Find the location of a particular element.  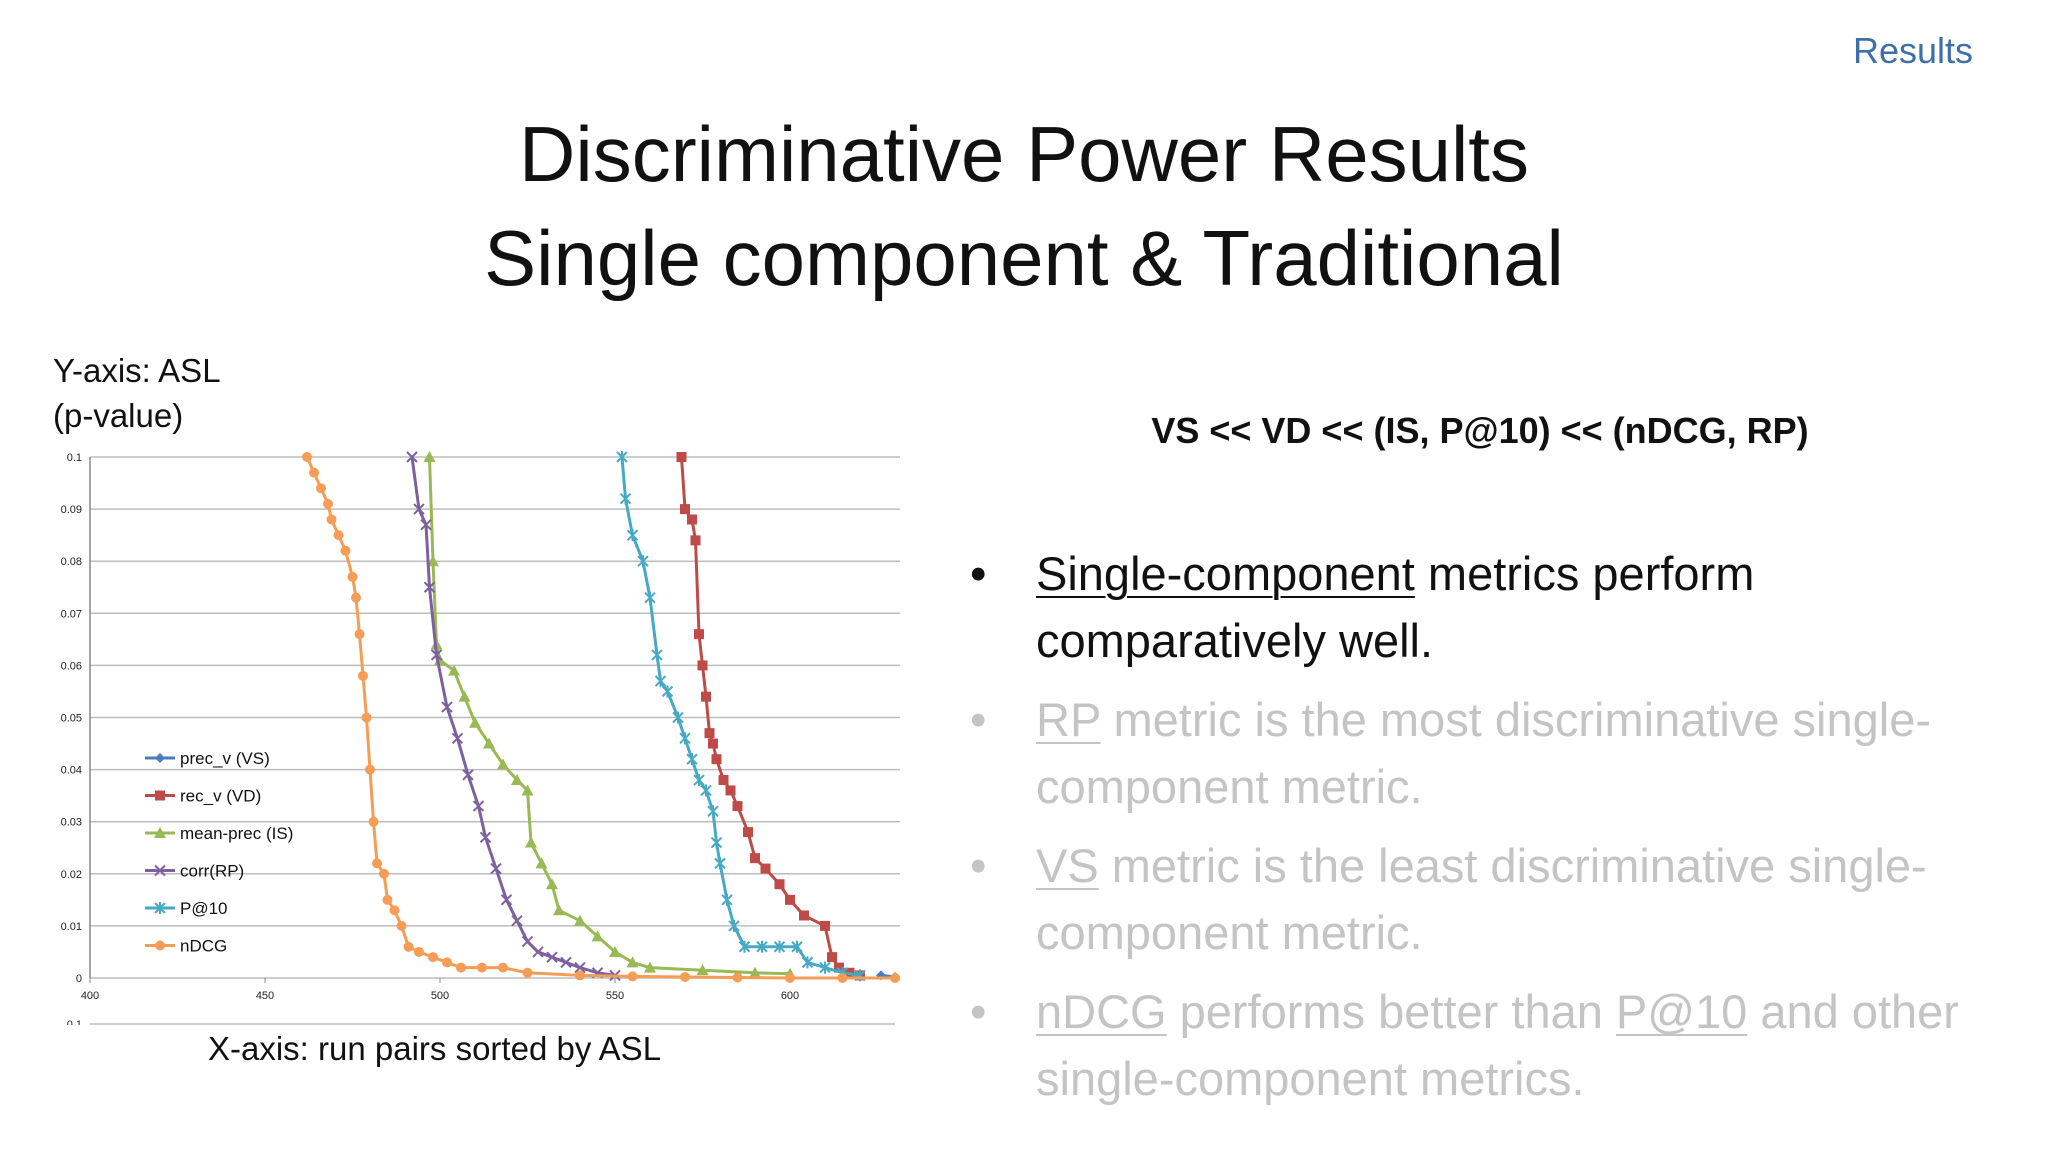

bullet-text-2: and other single-component metrics. is located at coordinates (1497, 1045).